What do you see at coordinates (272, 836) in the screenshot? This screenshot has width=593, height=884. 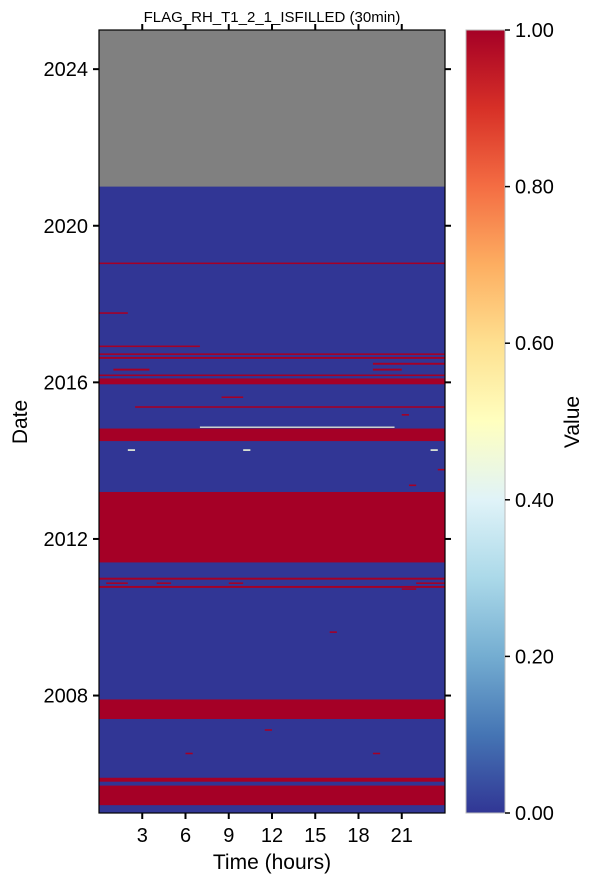 I see `x-tick-label: 12` at bounding box center [272, 836].